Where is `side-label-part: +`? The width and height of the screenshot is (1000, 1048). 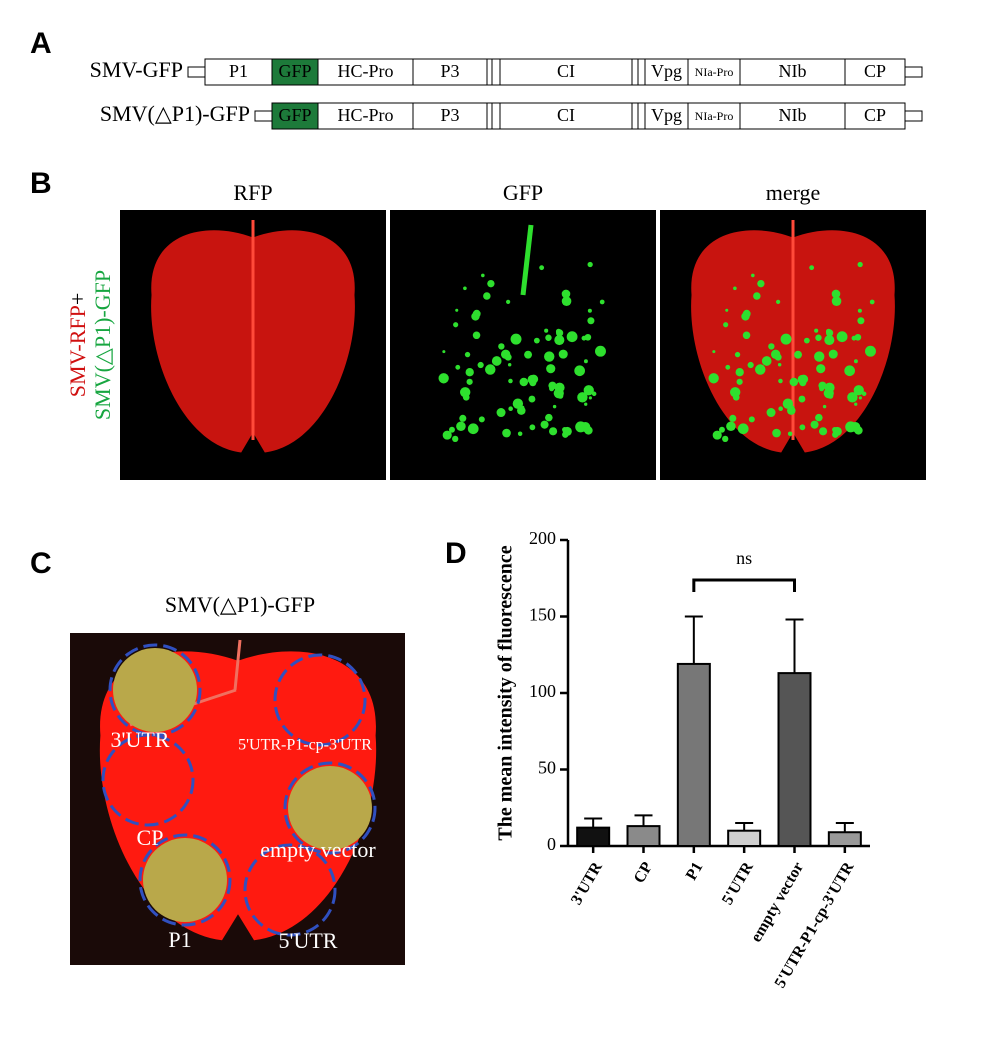
side-label-part: + is located at coordinates (77, 299).